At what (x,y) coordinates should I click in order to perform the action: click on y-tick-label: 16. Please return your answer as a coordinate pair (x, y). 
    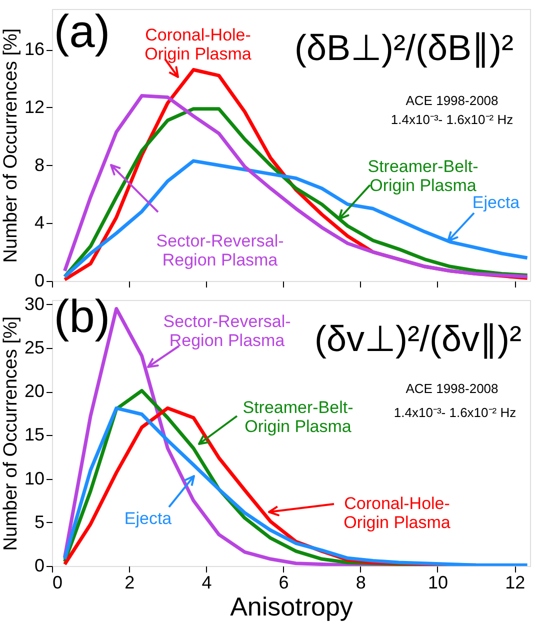
    Looking at the image, I should click on (34, 49).